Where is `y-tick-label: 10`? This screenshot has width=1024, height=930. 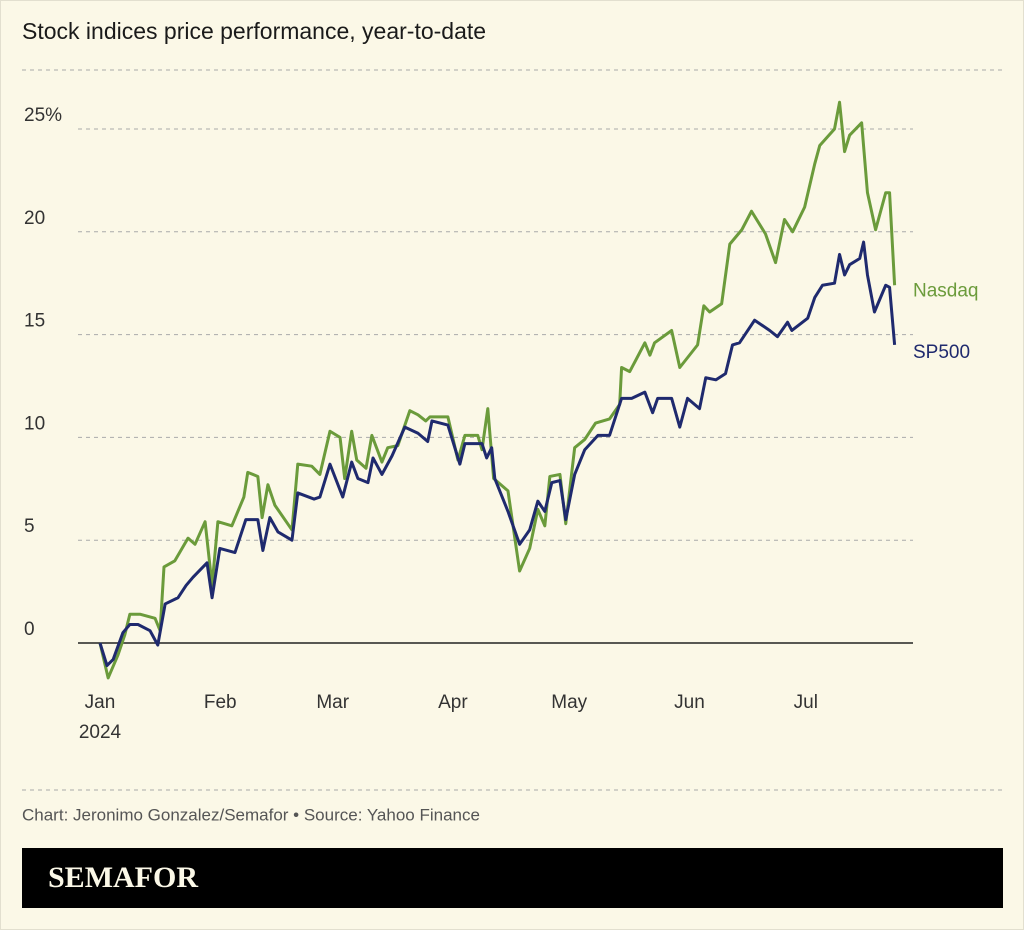
y-tick-label: 10 is located at coordinates (34, 423).